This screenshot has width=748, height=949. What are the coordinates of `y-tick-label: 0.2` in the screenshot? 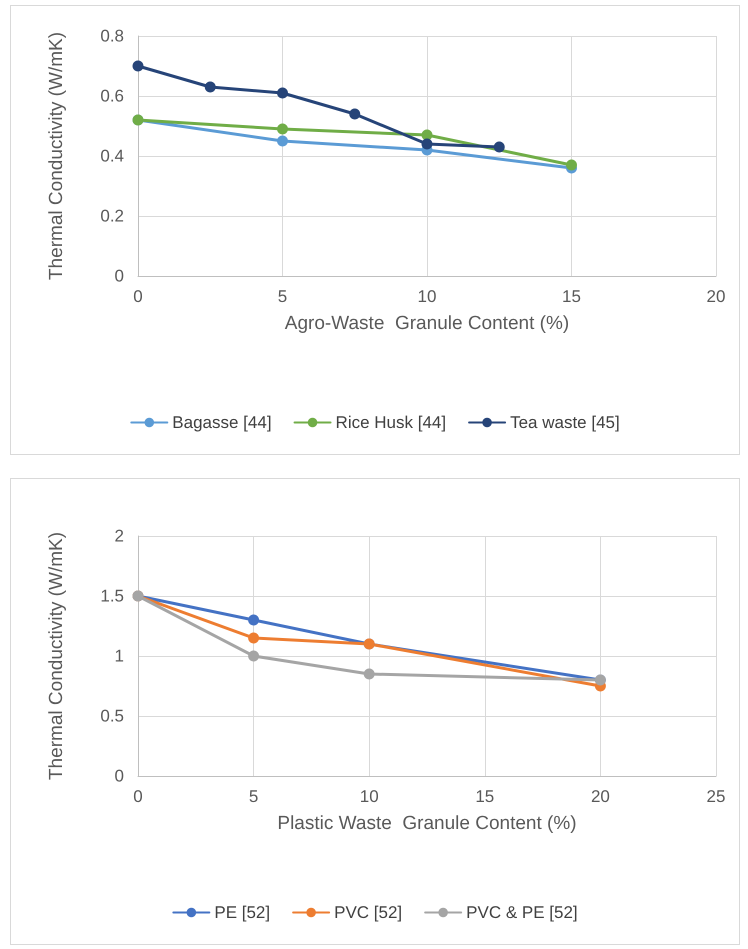 It's located at (112, 216).